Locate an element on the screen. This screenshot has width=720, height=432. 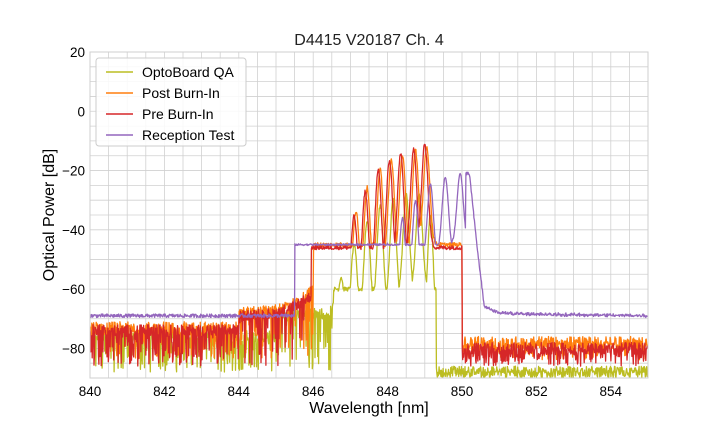
y-tick-label: 0 is located at coordinates (81, 111).